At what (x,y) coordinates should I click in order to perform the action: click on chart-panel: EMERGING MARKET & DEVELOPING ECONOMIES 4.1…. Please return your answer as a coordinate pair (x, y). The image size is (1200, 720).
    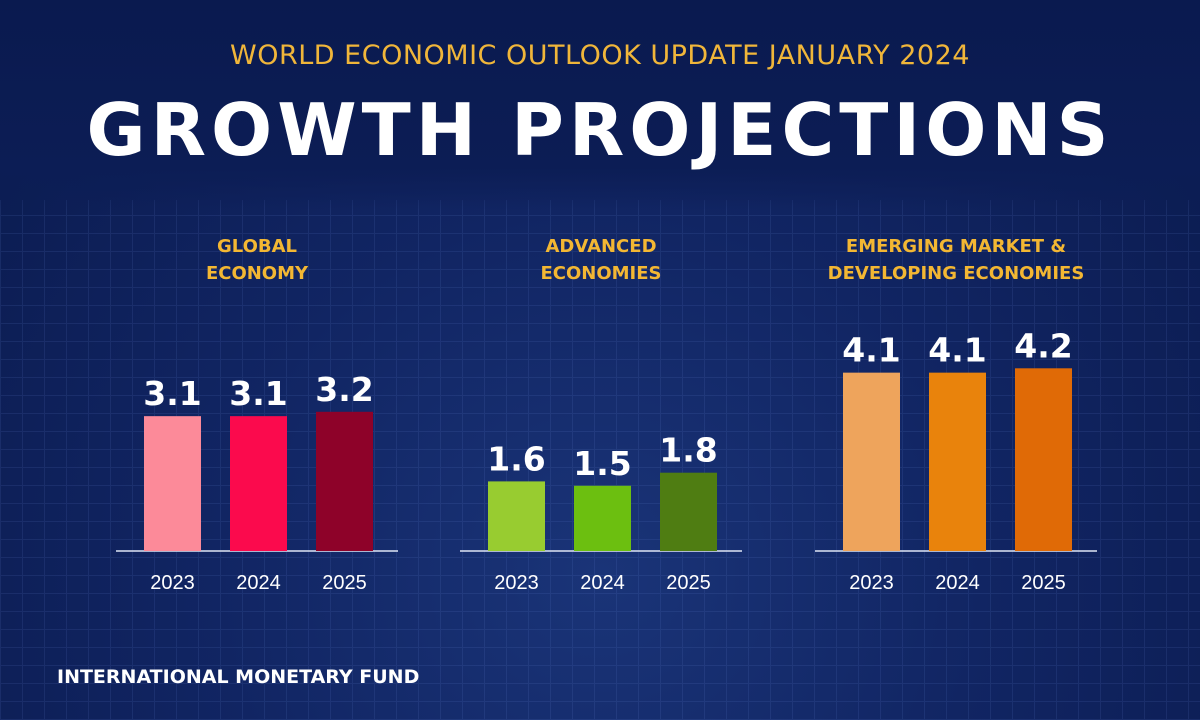
    Looking at the image, I should click on (956, 415).